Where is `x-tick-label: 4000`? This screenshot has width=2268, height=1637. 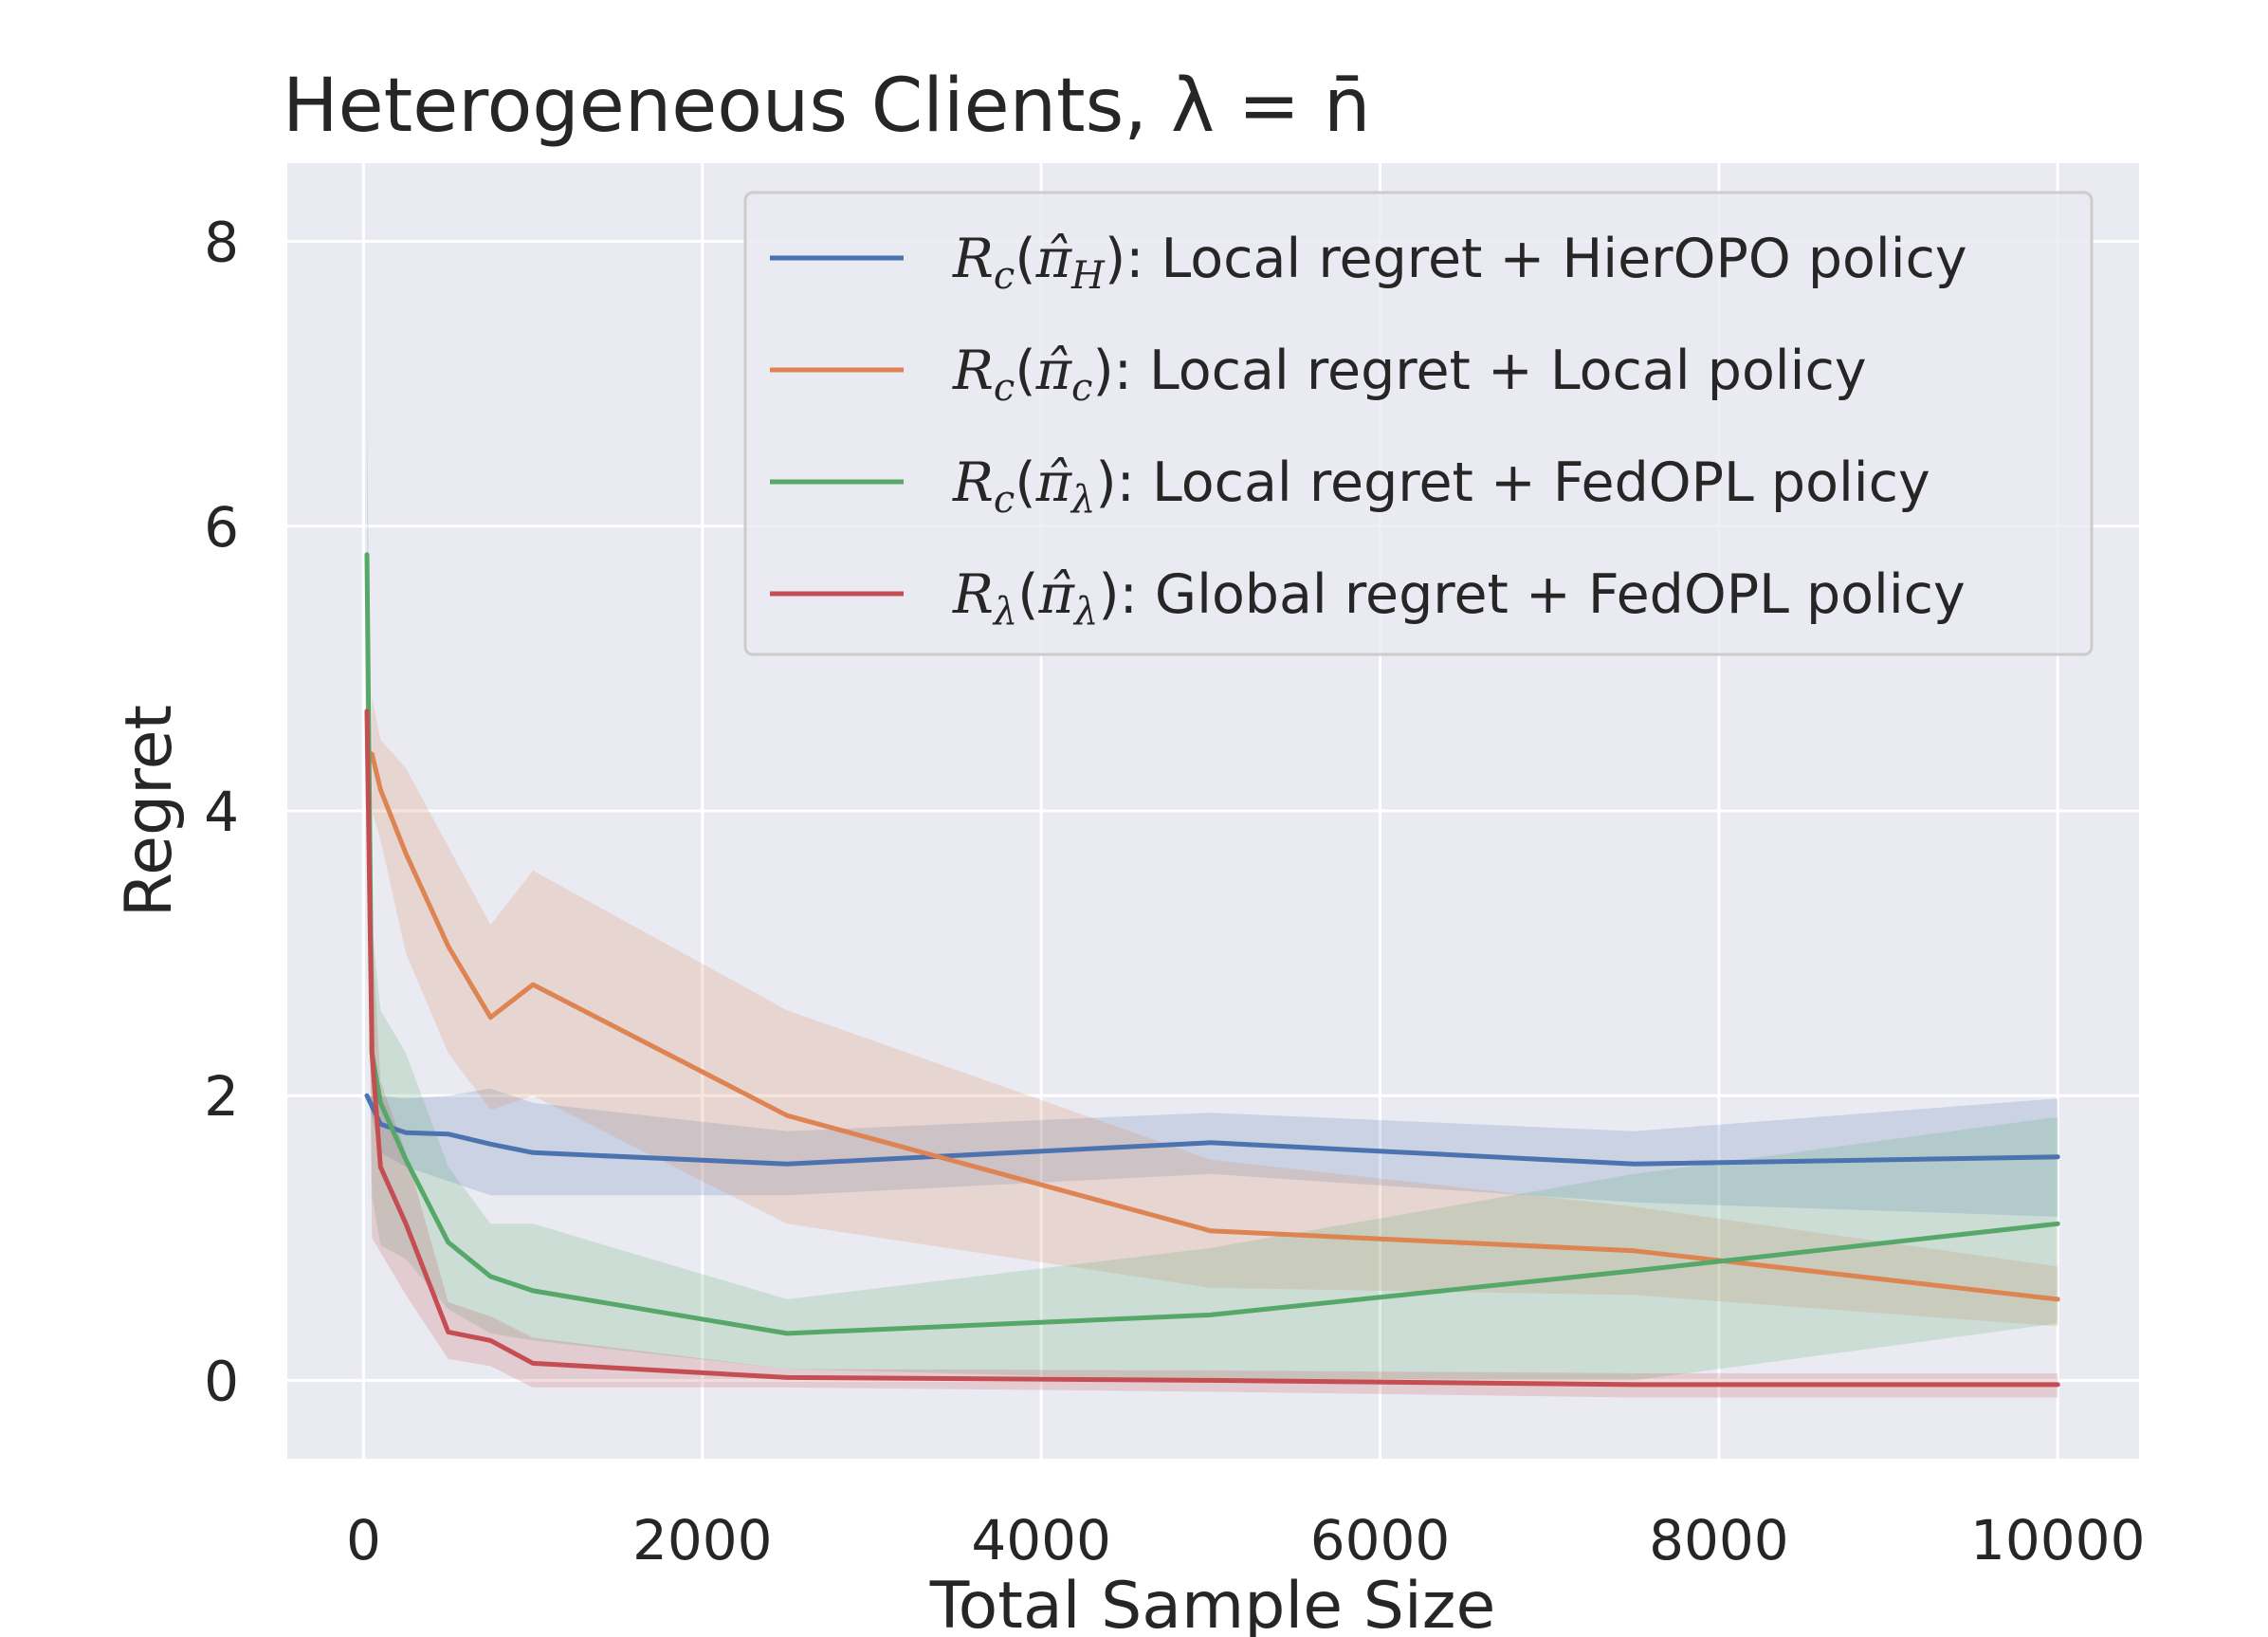 x-tick-label: 4000 is located at coordinates (1041, 1540).